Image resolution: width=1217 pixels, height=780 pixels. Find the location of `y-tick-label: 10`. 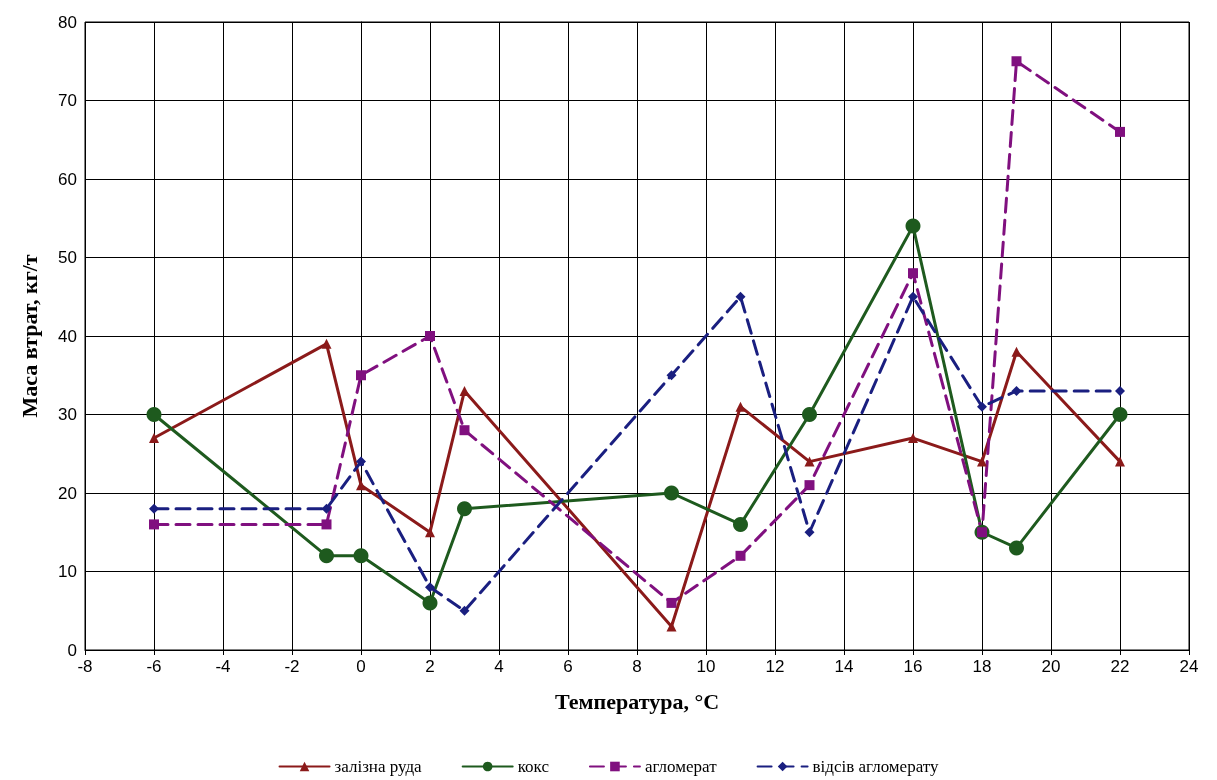

y-tick-label: 10 is located at coordinates (67, 571).